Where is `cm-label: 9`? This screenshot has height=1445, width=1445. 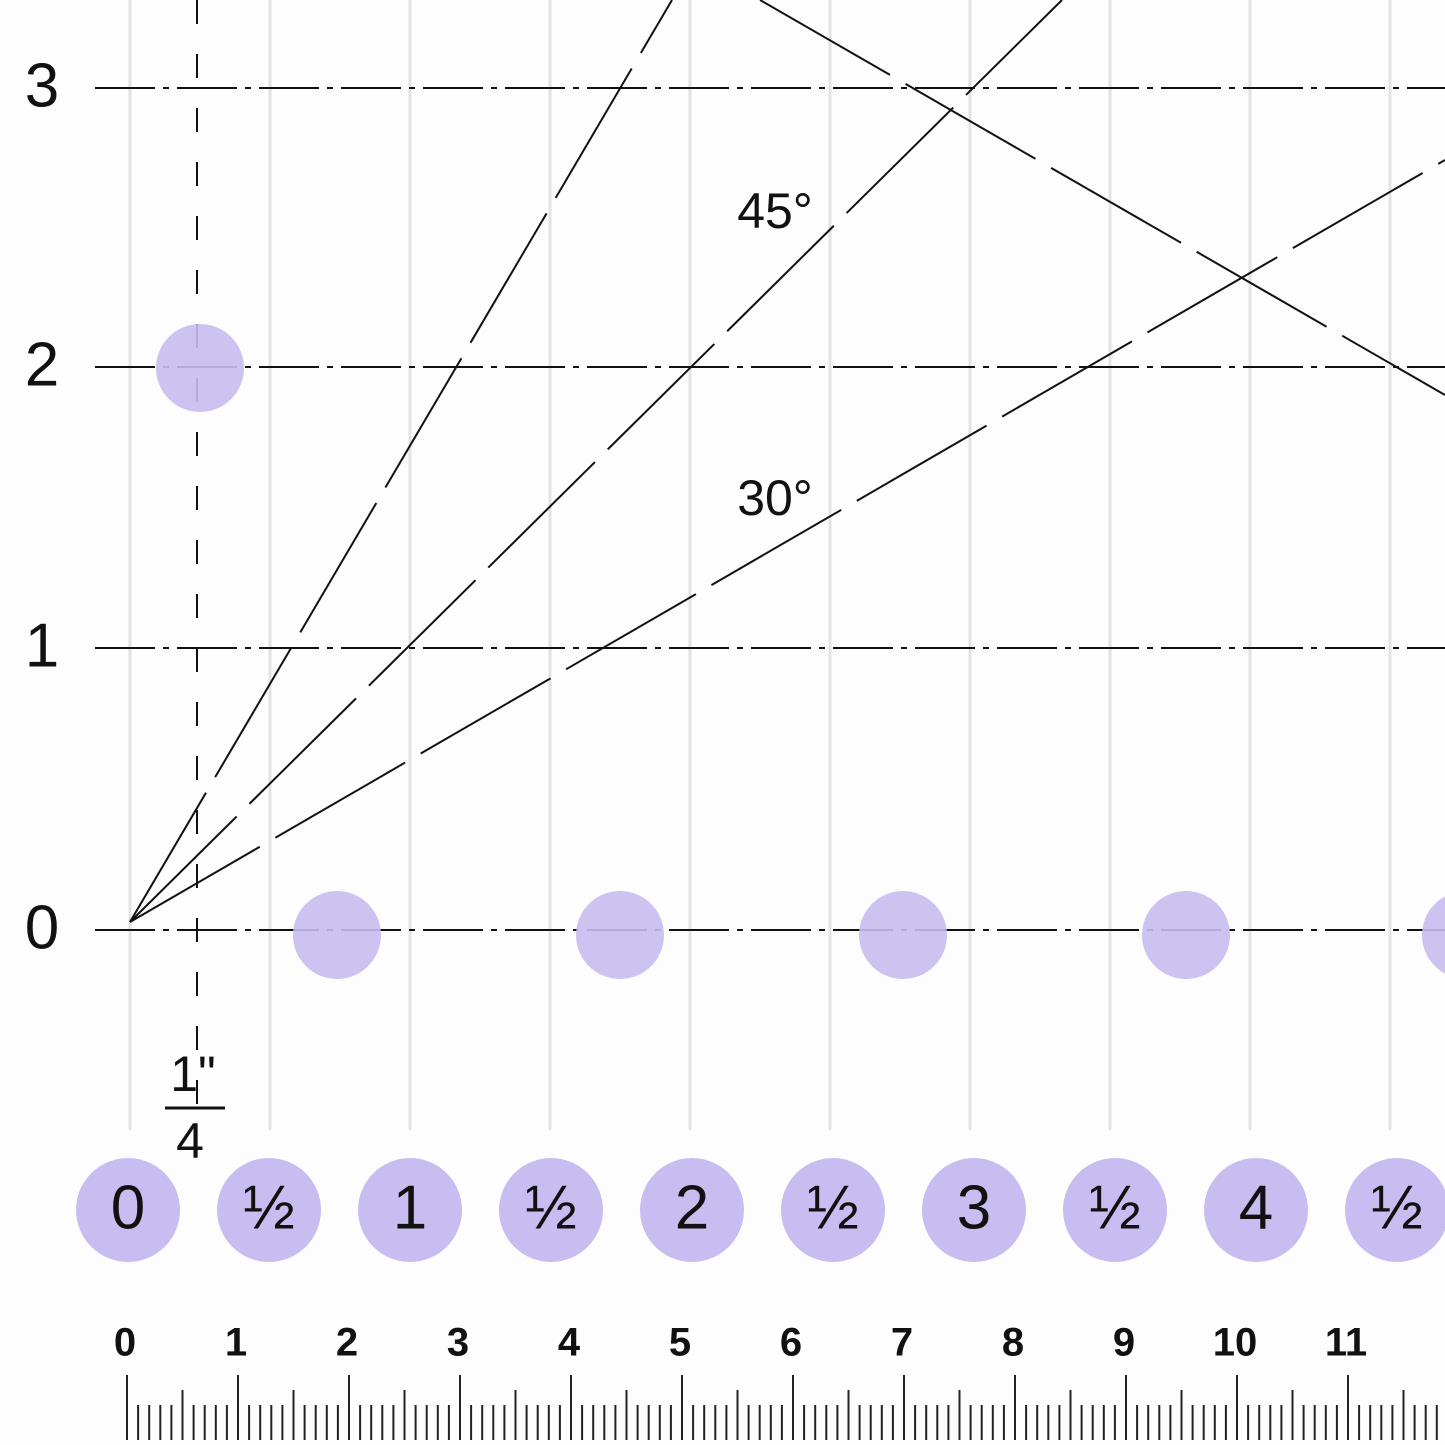 cm-label: 9 is located at coordinates (1124, 1343).